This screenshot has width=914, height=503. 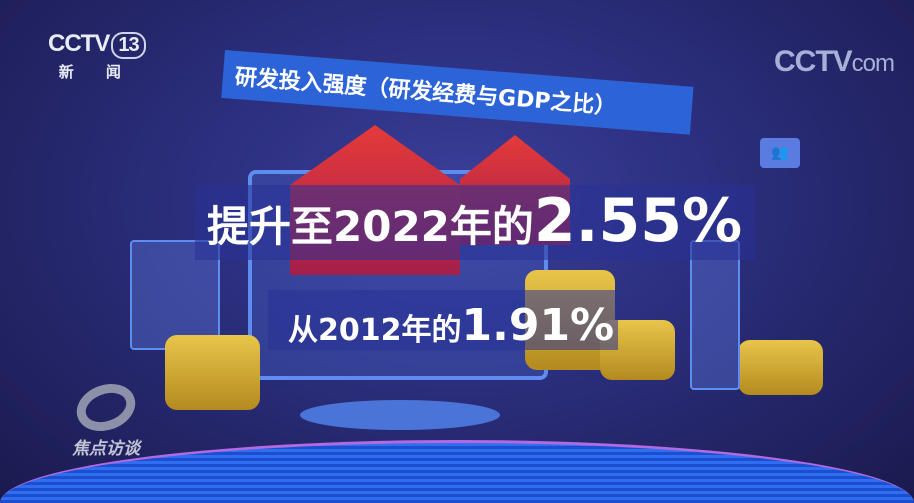 What do you see at coordinates (375, 330) in the screenshot?
I see `subline-text: 从2012年的` at bounding box center [375, 330].